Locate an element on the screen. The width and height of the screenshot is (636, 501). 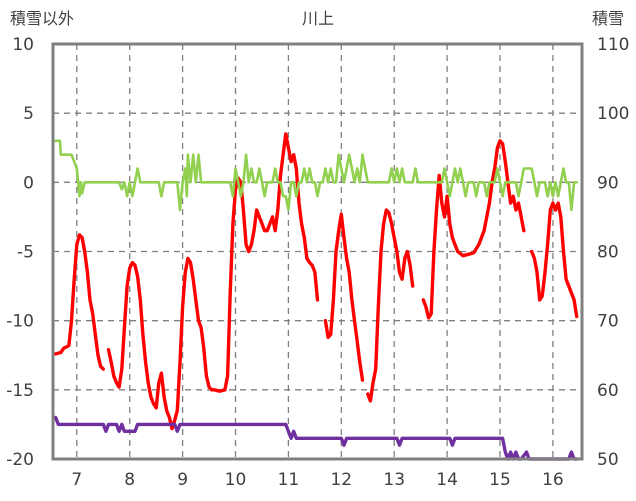
left-tick-label: -20 is located at coordinates (20, 460).